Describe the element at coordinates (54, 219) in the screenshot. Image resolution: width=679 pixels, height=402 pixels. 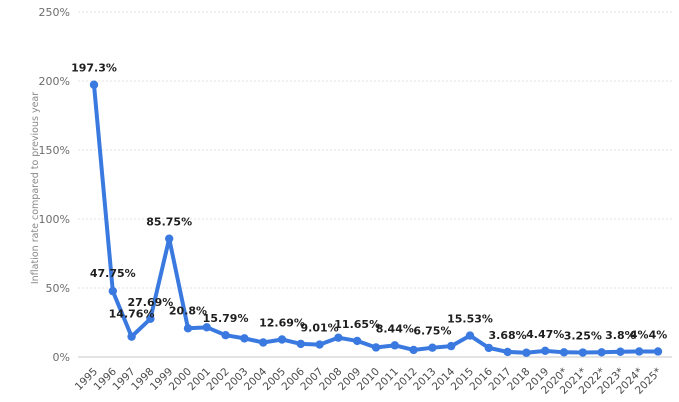
I see `y-tick-label: 100%` at that location.